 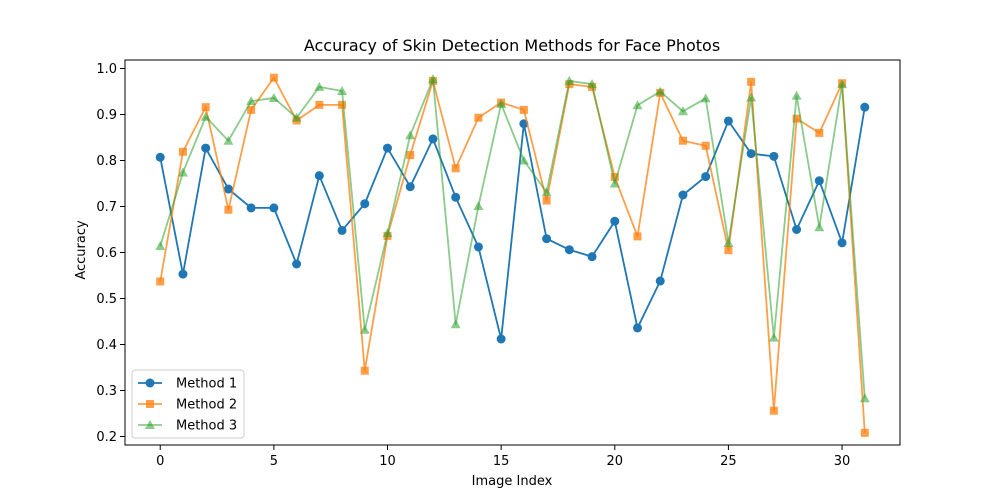 I want to click on x-tick-label: 0, so click(x=160, y=461).